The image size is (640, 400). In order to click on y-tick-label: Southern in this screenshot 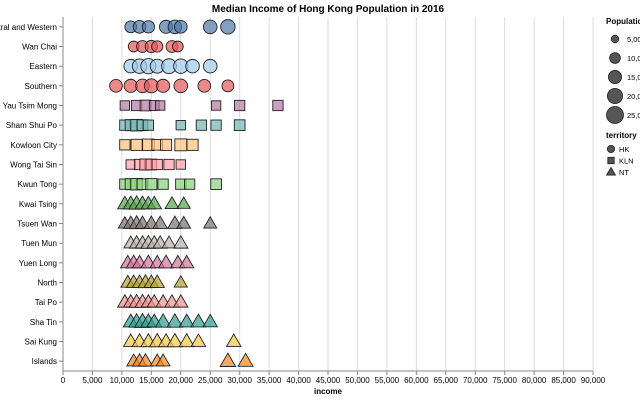, I will do `click(41, 86)`.